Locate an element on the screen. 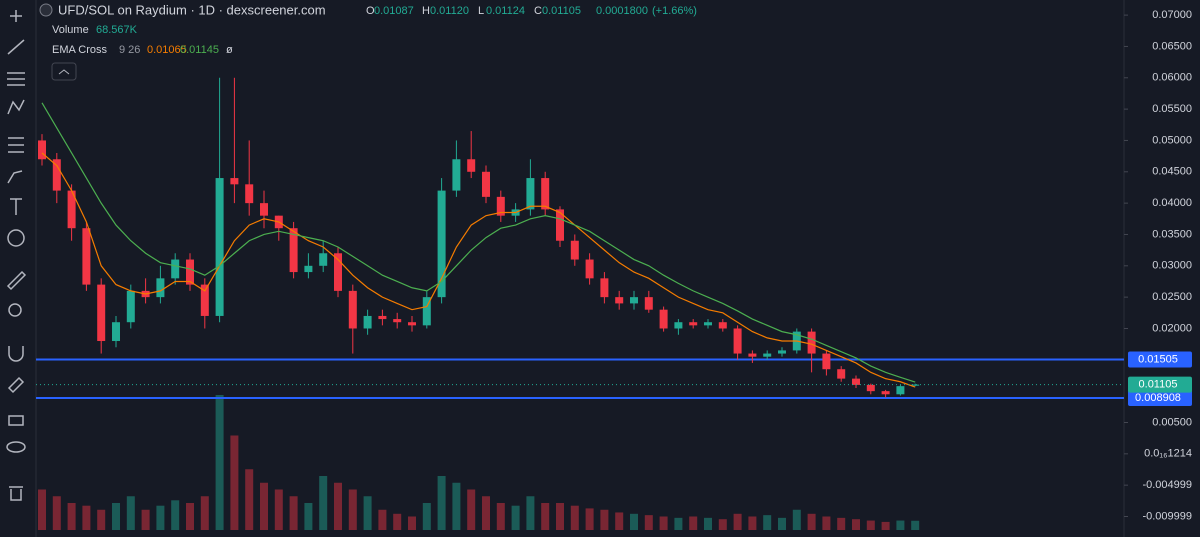 The height and width of the screenshot is (537, 1200). last-price-label: 0.01105 is located at coordinates (1158, 384).